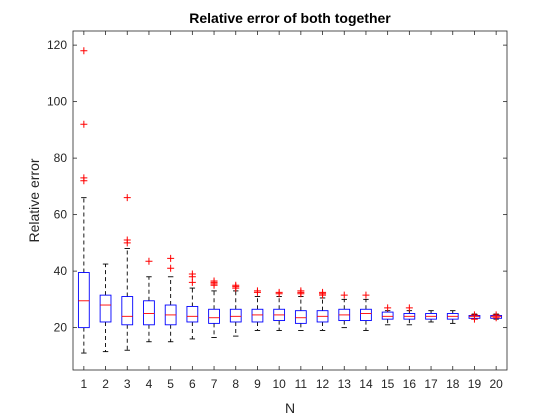  Describe the element at coordinates (105, 384) in the screenshot. I see `x-tick-label: 2` at that location.